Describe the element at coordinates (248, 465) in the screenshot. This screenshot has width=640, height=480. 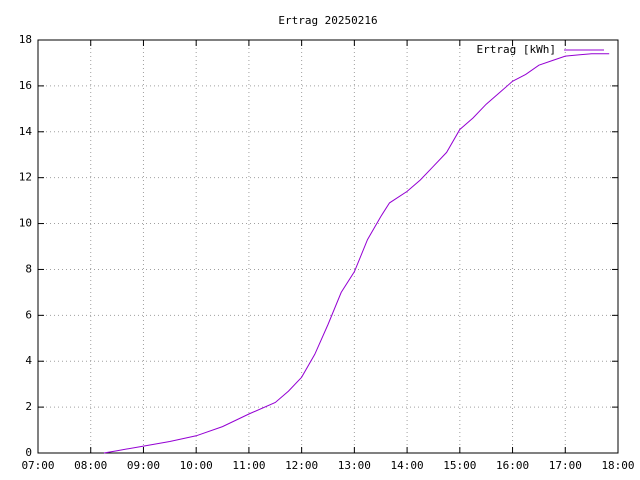
I see `x-tick-label: 11:00` at that location.